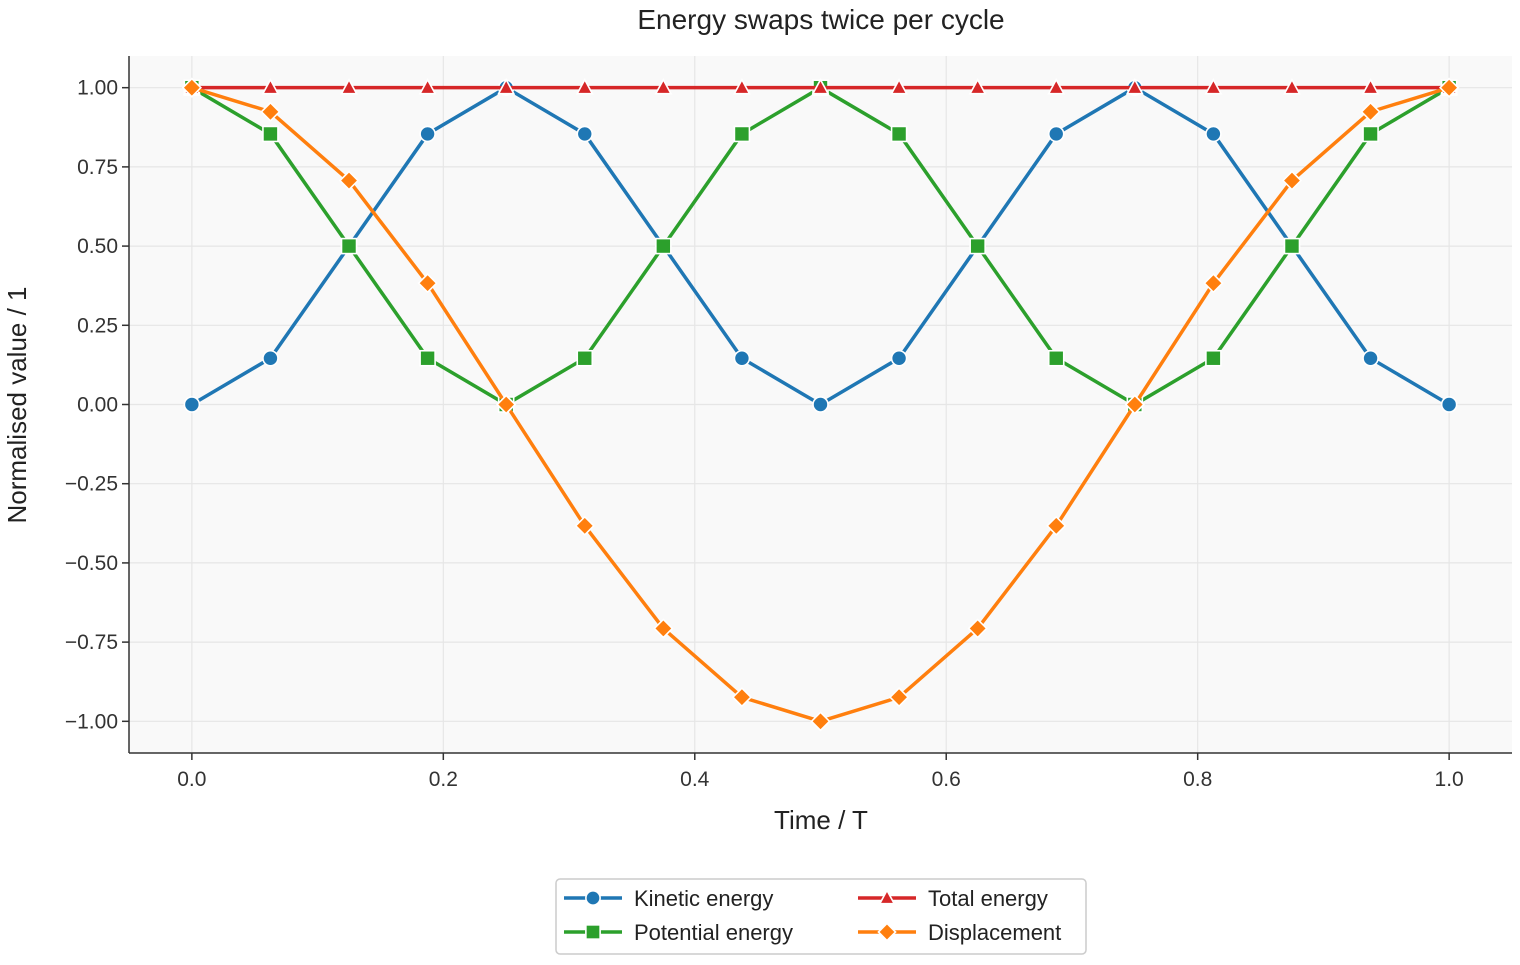  What do you see at coordinates (713, 932) in the screenshot?
I see `legend-label-potential-energy: Potential energy` at bounding box center [713, 932].